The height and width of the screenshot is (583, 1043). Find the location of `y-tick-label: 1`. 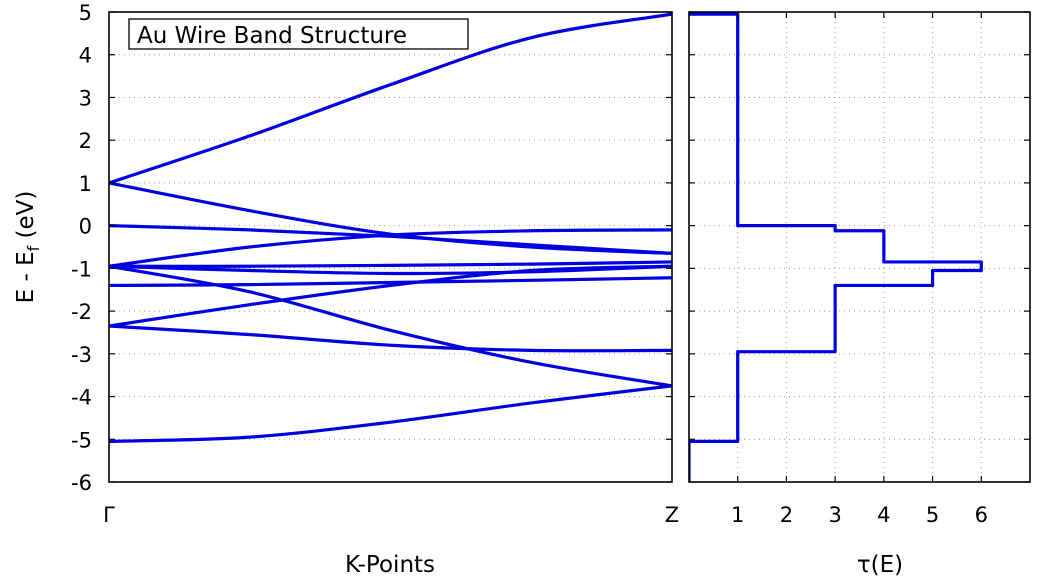

y-tick-label: 1 is located at coordinates (85, 184).